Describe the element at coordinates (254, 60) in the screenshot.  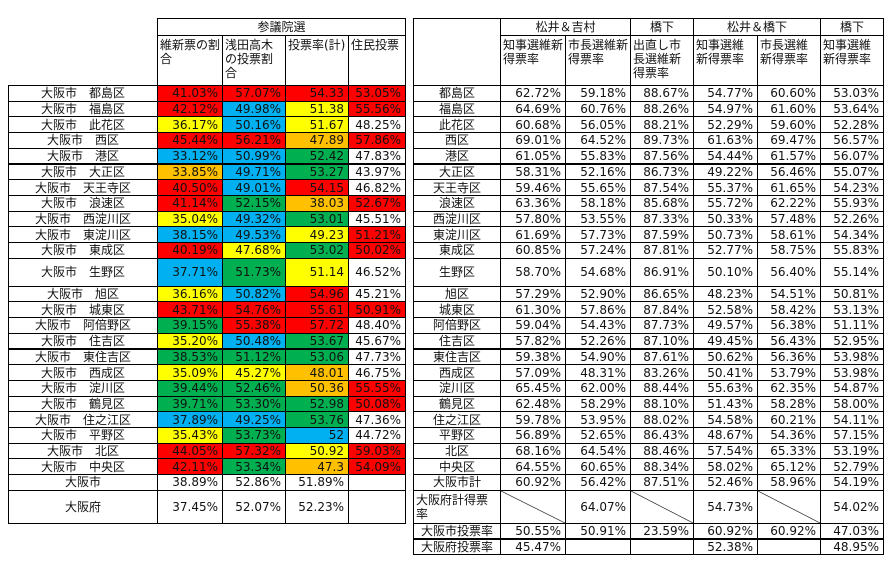
I see `column-header: 浅田高木の投票割合` at that location.